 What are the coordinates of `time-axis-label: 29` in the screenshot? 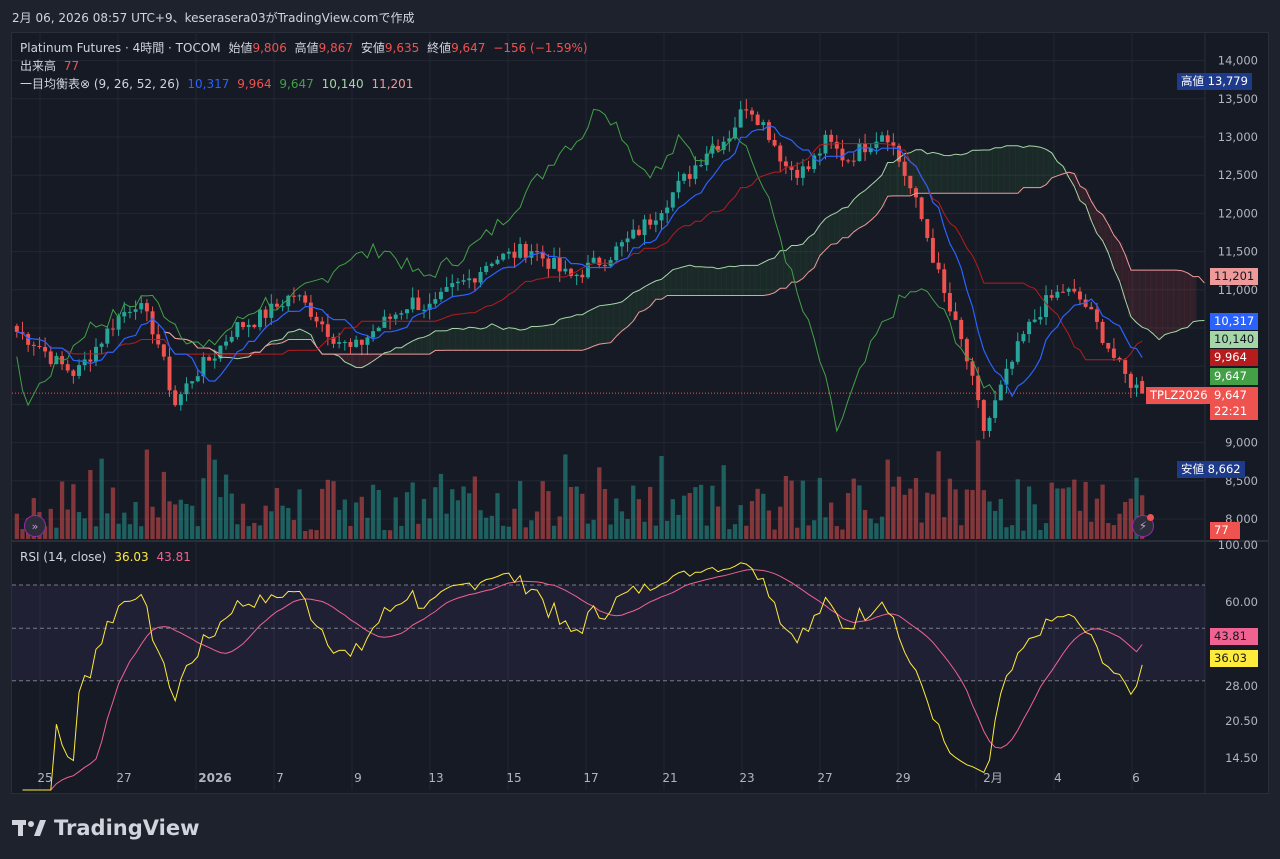 It's located at (902, 778).